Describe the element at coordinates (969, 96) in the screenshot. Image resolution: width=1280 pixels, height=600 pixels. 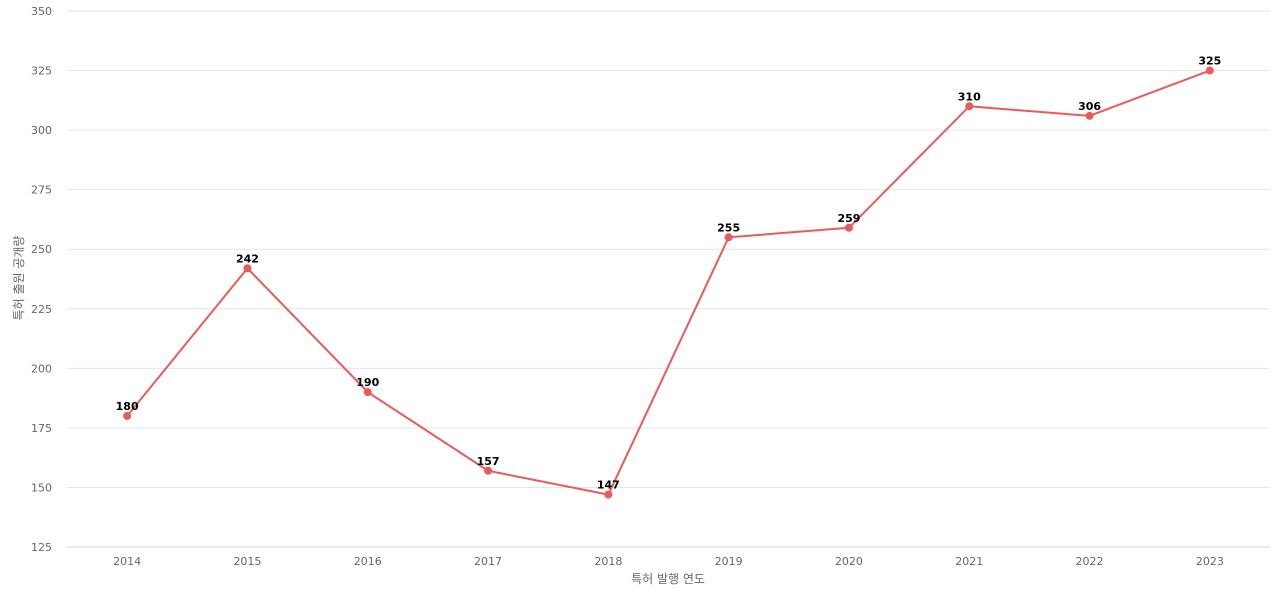
I see `data-label: 310` at that location.